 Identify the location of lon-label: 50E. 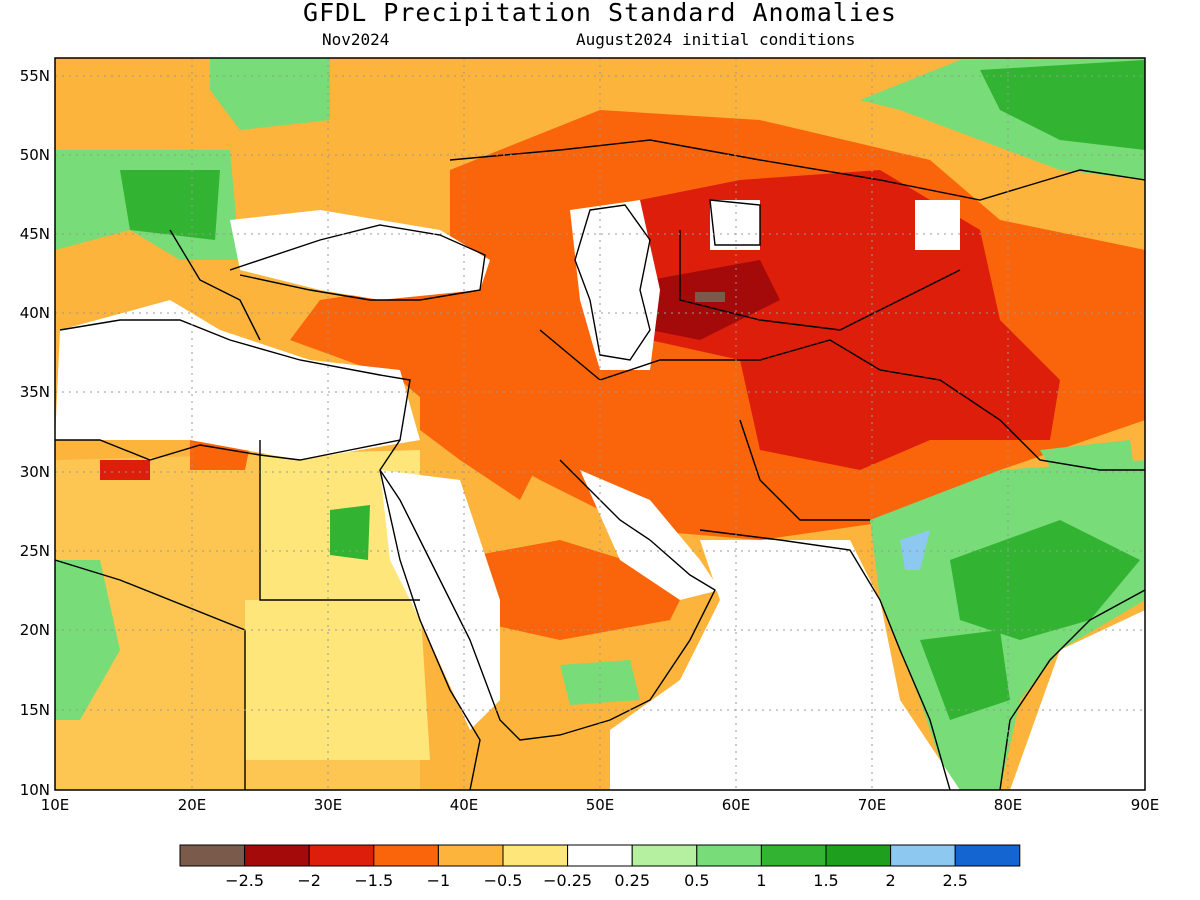
(600, 805).